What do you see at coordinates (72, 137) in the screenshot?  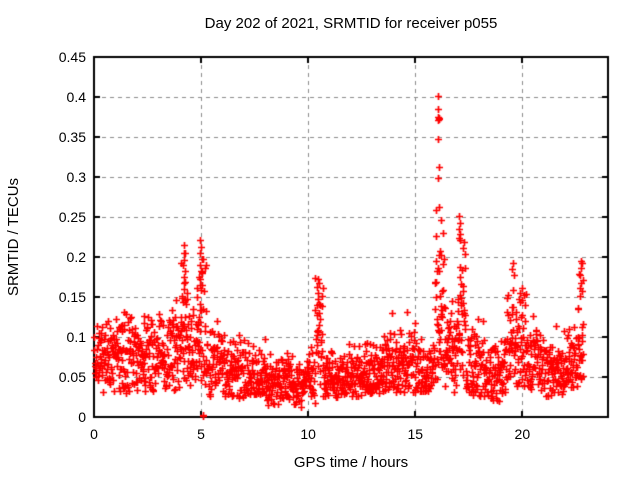 I see `y-tick-label: 0.35` at bounding box center [72, 137].